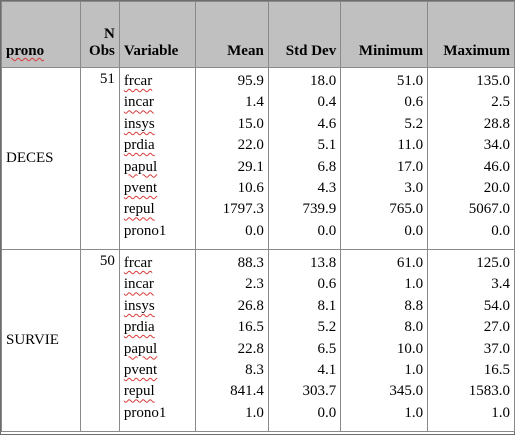 The height and width of the screenshot is (435, 515). I want to click on minimum-value: 0.6, so click(414, 102).